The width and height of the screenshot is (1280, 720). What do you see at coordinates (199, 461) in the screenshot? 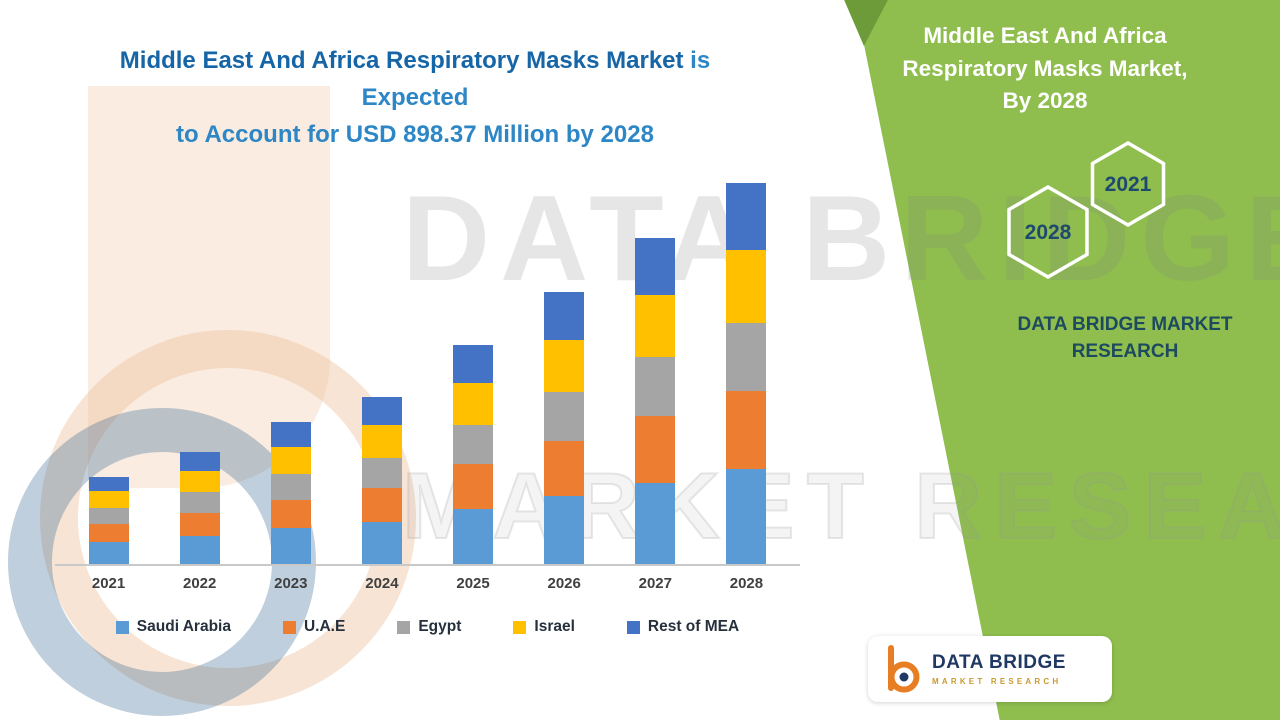
I see `bar-segment-2022-rest-of-mea` at bounding box center [199, 461].